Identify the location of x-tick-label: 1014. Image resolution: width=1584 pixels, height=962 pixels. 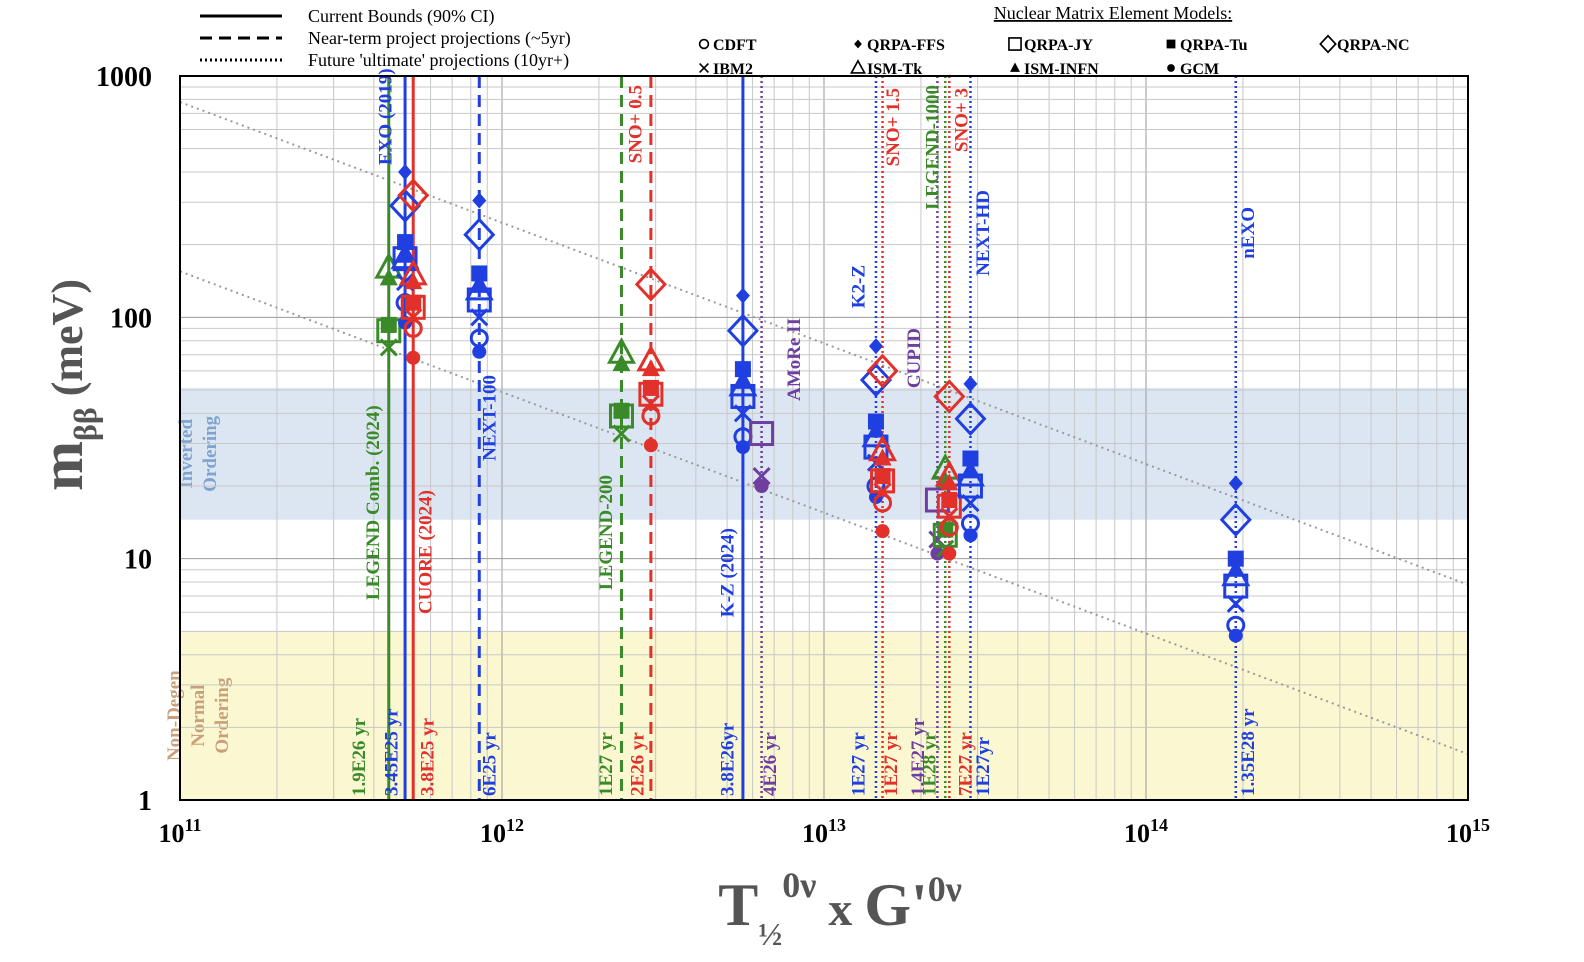
(1146, 831).